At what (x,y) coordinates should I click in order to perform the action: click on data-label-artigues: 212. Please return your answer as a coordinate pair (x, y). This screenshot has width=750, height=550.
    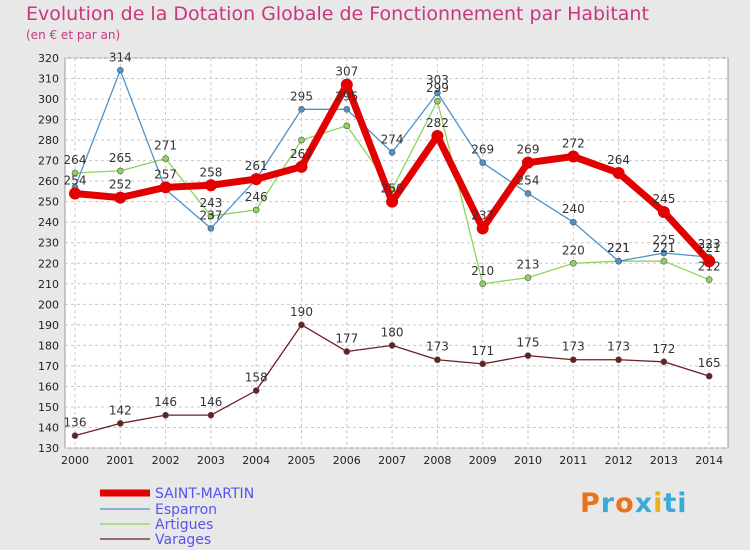
    Looking at the image, I should click on (709, 267).